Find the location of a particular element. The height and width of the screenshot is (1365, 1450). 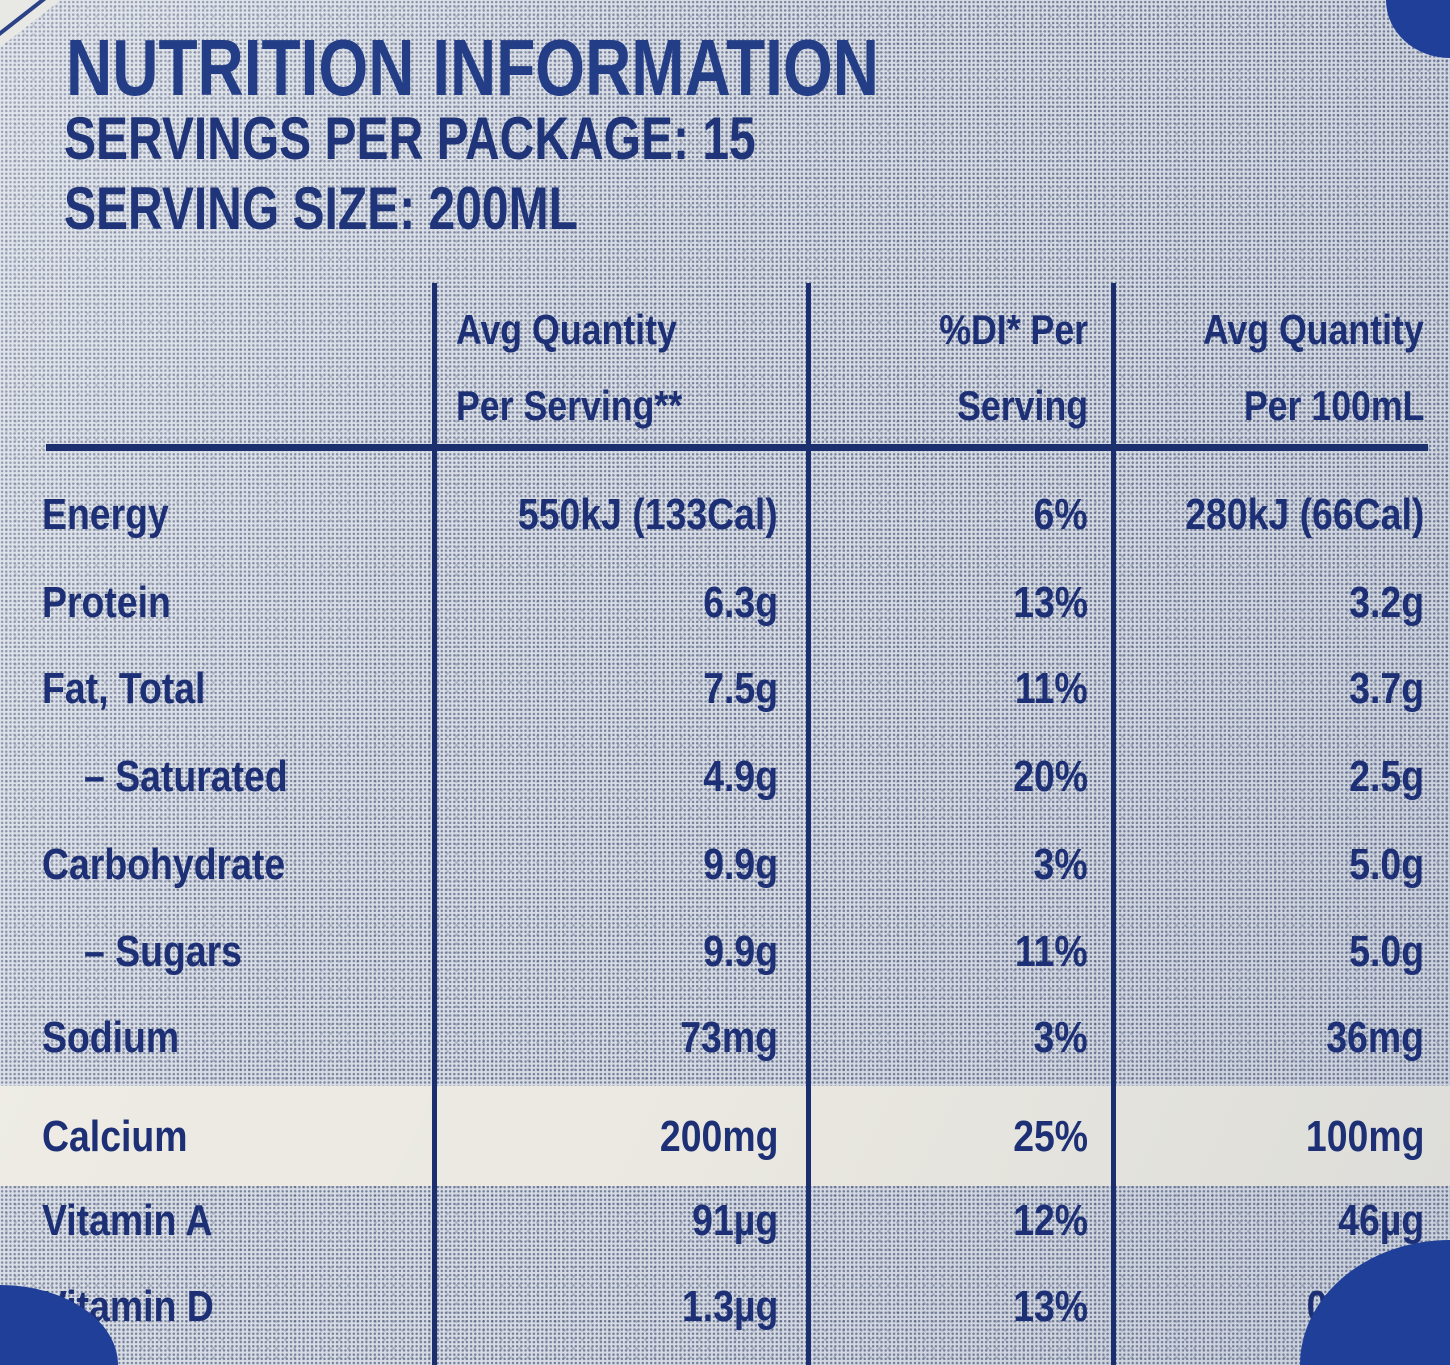

serving-size-line: SERVING SIZE: 200ML is located at coordinates (385, 208).